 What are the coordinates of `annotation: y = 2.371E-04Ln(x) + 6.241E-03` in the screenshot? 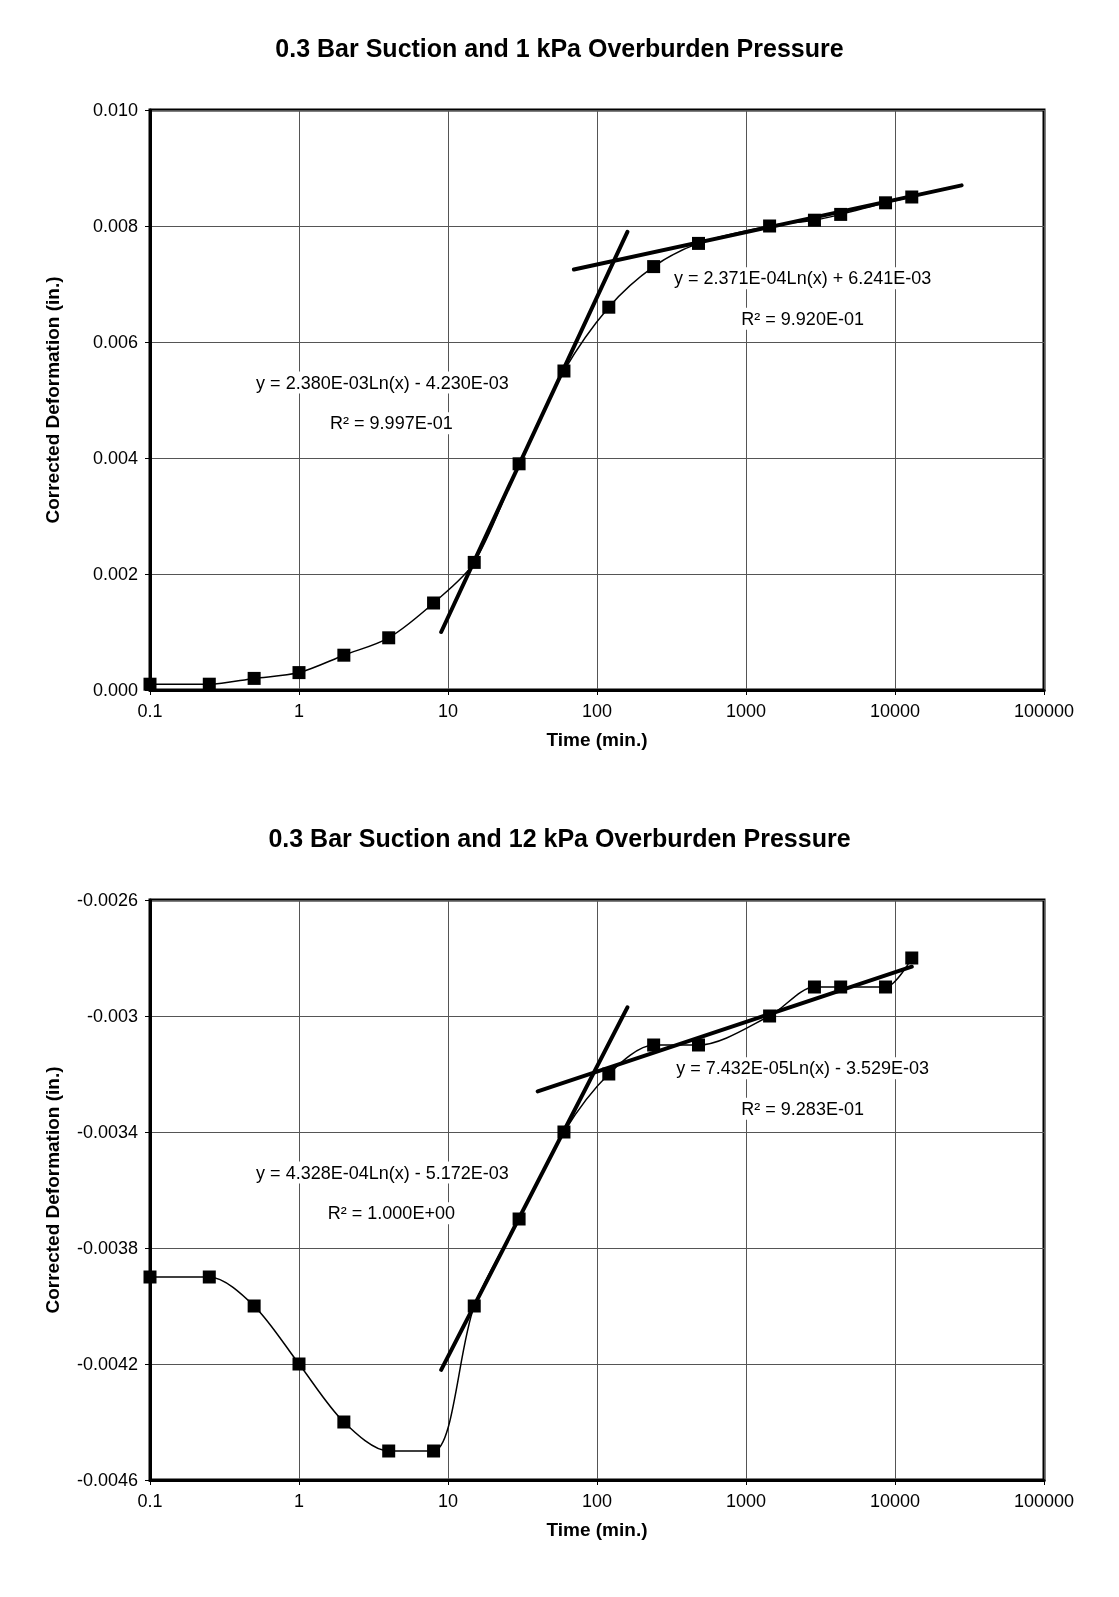 It's located at (803, 278).